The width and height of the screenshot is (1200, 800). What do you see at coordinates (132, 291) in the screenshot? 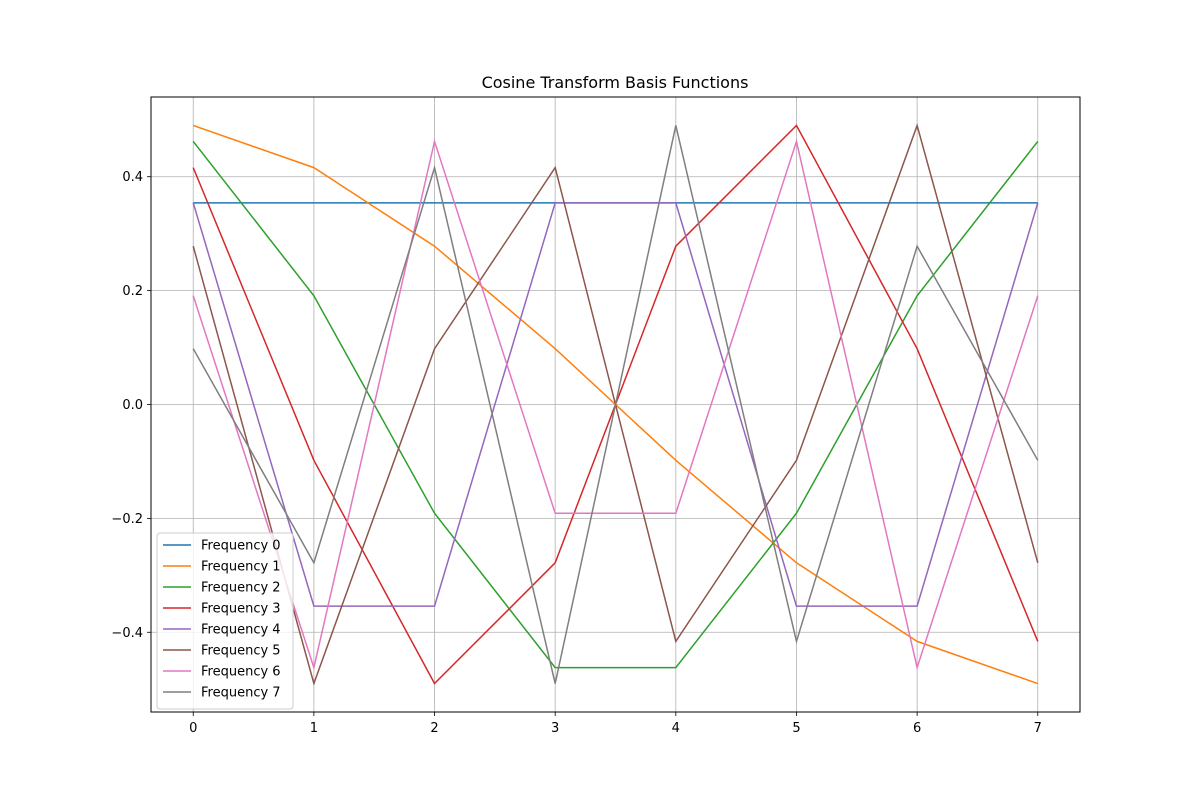
I see `y-tick-label: 0.2` at bounding box center [132, 291].